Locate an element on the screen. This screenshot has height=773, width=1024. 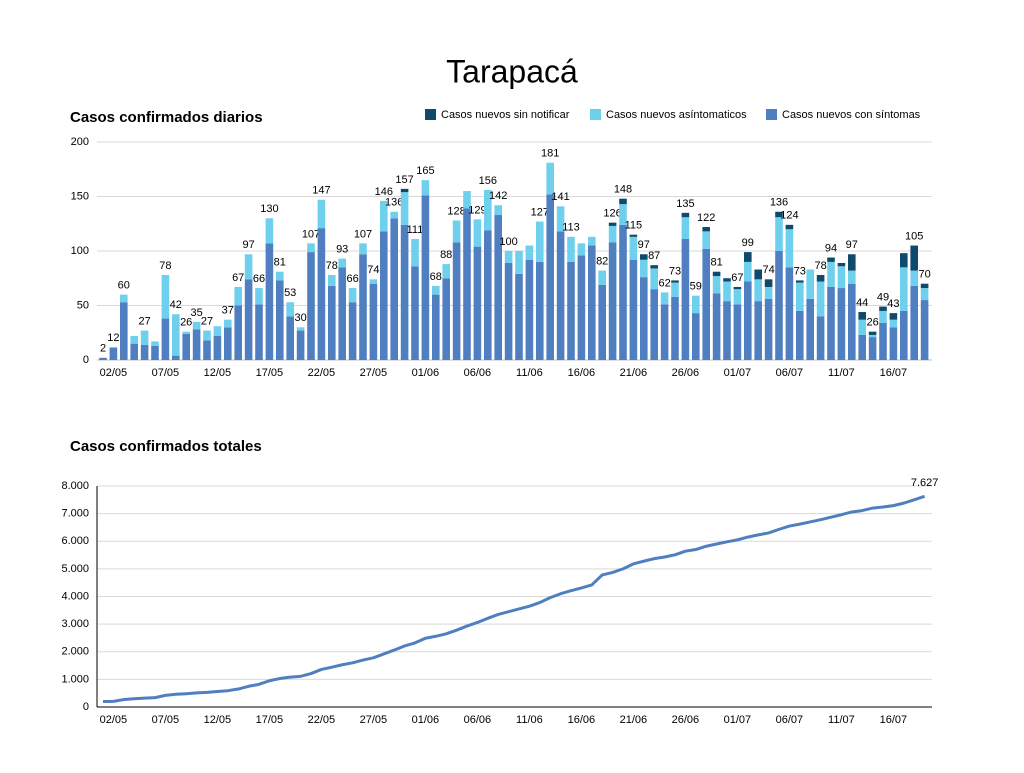
data-label: 181 is located at coordinates (550, 154).